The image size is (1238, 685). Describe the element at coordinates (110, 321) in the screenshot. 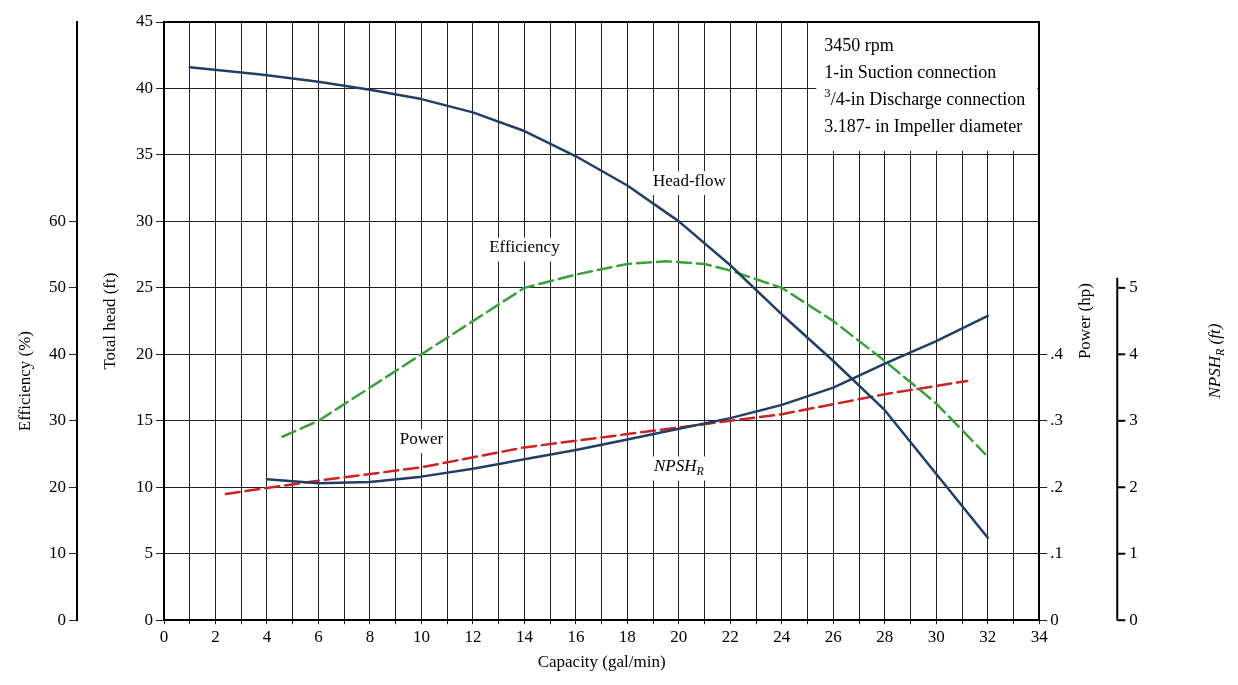

I see `y-axis-title: Total head (ft)` at that location.